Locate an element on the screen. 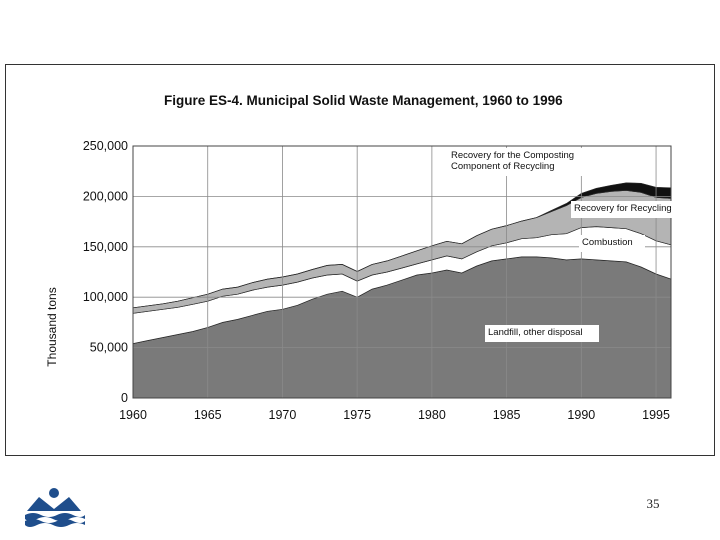 The width and height of the screenshot is (720, 540). y-tick-label-1: 0 is located at coordinates (124, 398).